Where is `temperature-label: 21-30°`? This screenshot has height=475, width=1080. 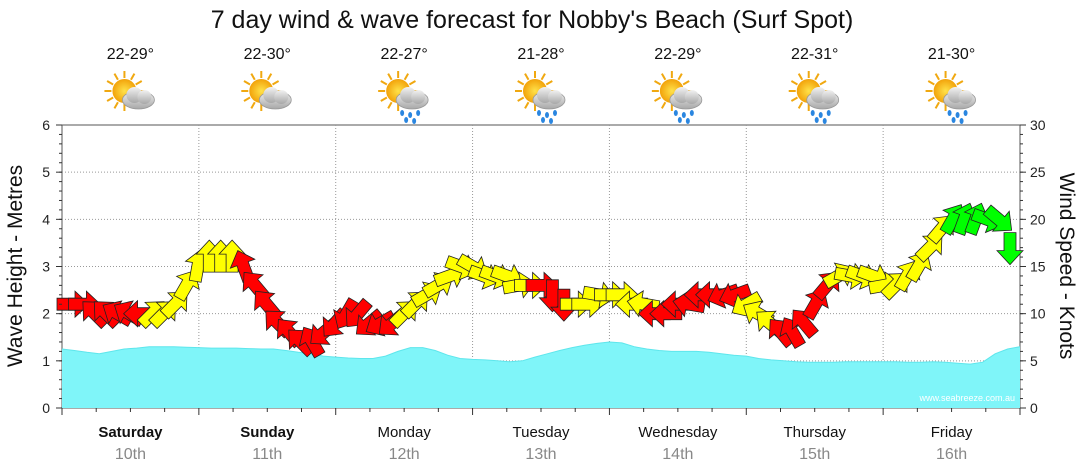
temperature-label: 21-30° is located at coordinates (951, 54).